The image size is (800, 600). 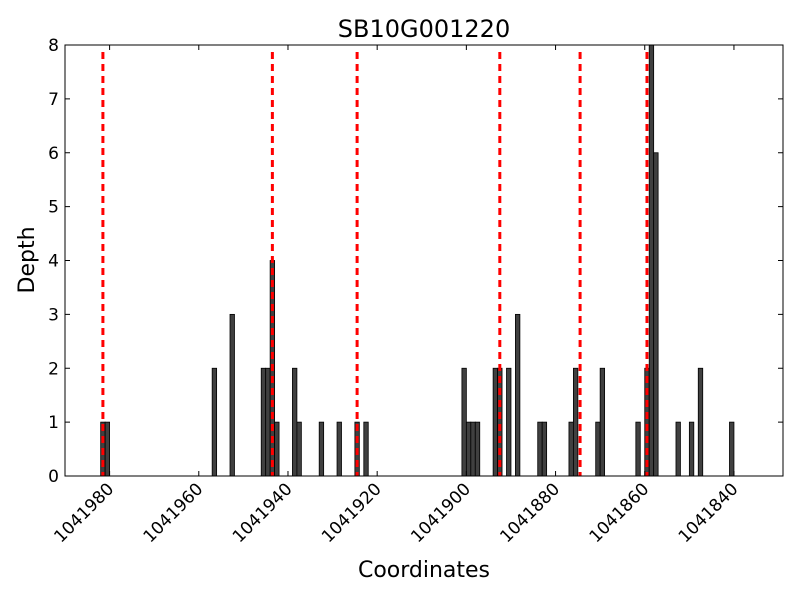 What do you see at coordinates (53, 315) in the screenshot?
I see `y-tick-label: 3` at bounding box center [53, 315].